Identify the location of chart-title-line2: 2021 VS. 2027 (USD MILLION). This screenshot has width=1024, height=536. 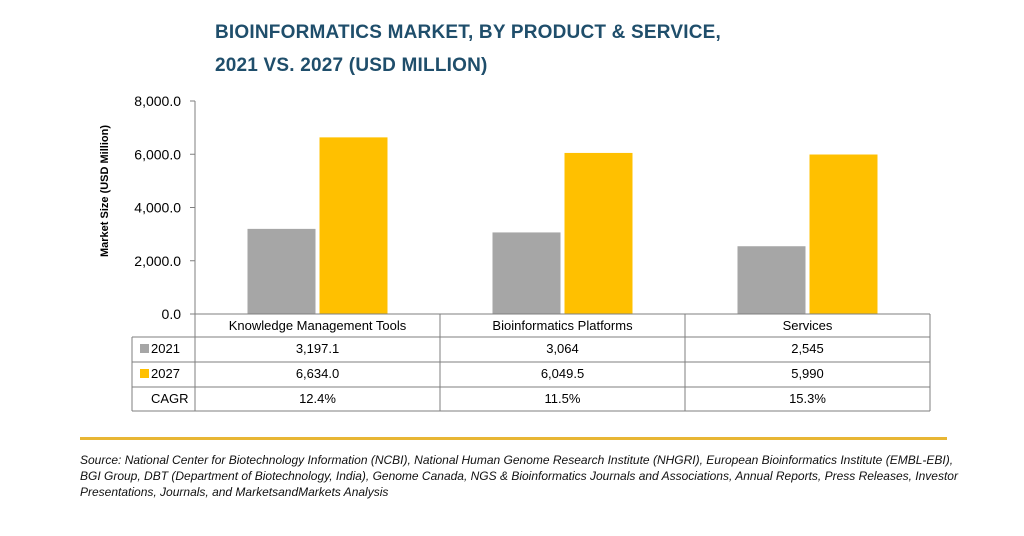
(351, 65).